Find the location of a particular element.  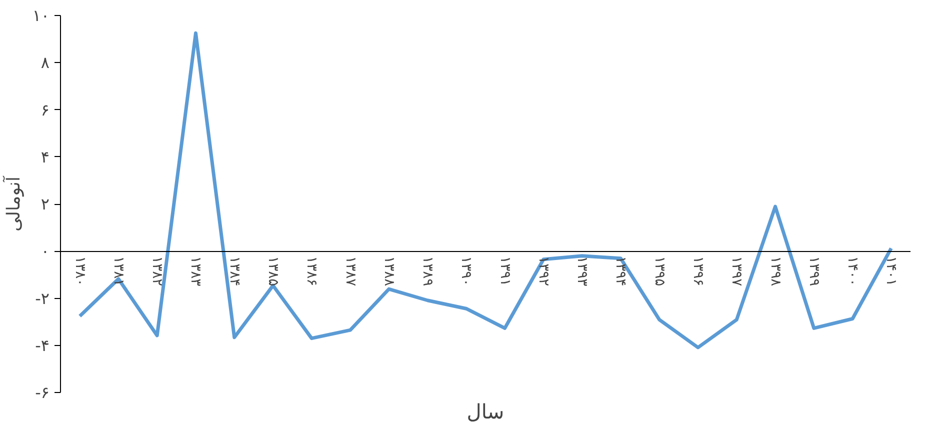

x-tick-label: ۱۳۹۸ is located at coordinates (775, 271).